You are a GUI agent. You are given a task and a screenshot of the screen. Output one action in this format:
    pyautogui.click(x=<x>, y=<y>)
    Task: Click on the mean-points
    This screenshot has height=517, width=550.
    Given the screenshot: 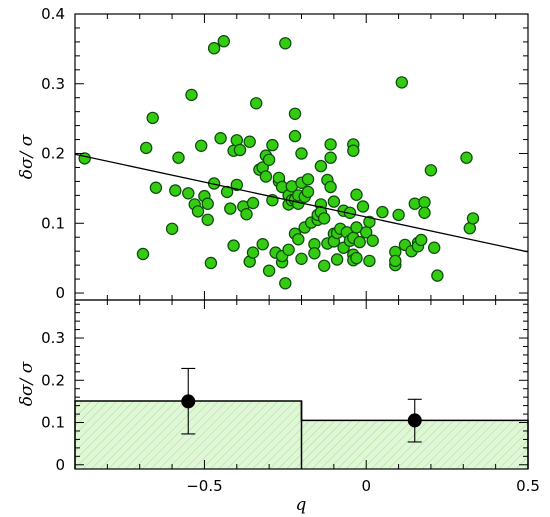 What is the action you would take?
    pyautogui.click(x=301, y=405)
    